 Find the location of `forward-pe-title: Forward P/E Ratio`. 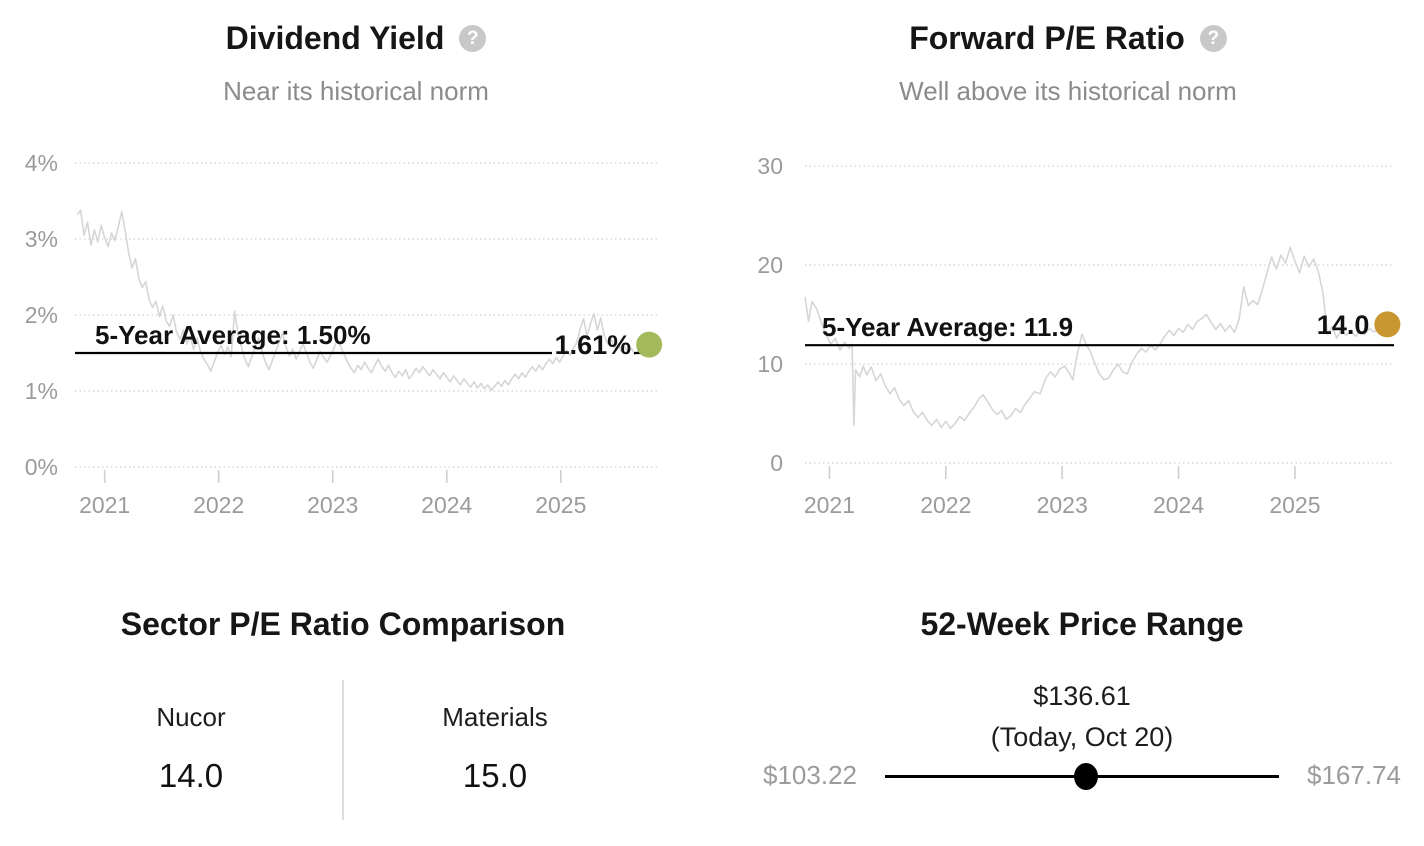

forward-pe-title: Forward P/E Ratio is located at coordinates (1047, 38).